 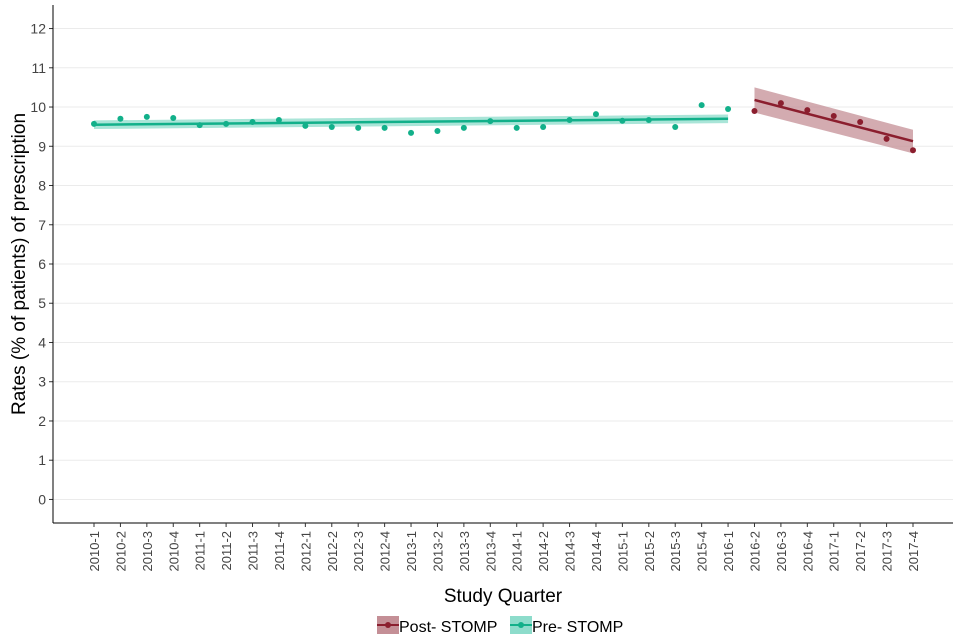 What do you see at coordinates (385, 551) in the screenshot?
I see `x-tick-label: 2012-4` at bounding box center [385, 551].